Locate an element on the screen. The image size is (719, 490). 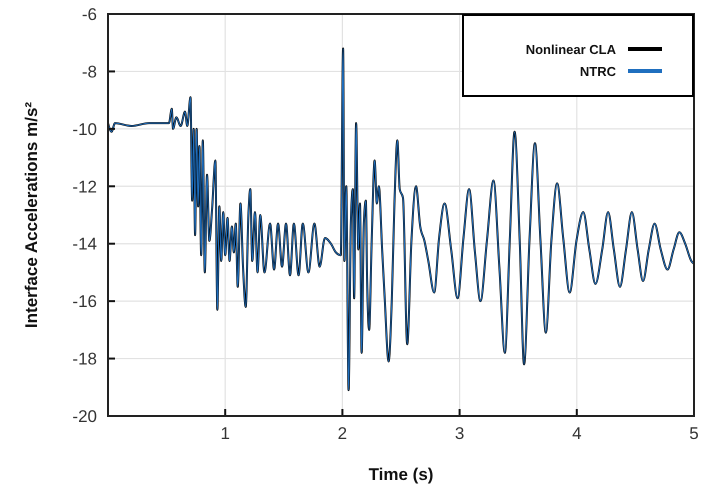
y-tick-label: -16 is located at coordinates (84, 302).